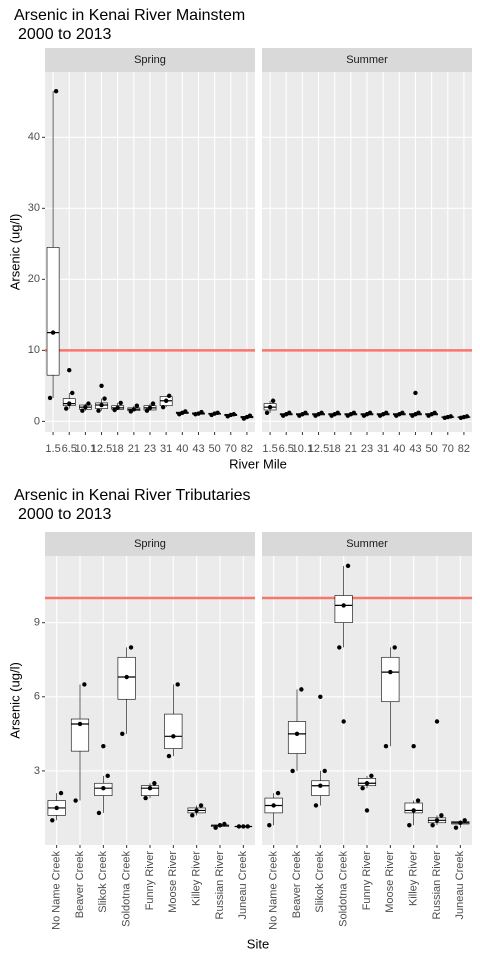 The width and height of the screenshot is (480, 960). What do you see at coordinates (431, 449) in the screenshot?
I see `x-tick-label: 50` at bounding box center [431, 449].